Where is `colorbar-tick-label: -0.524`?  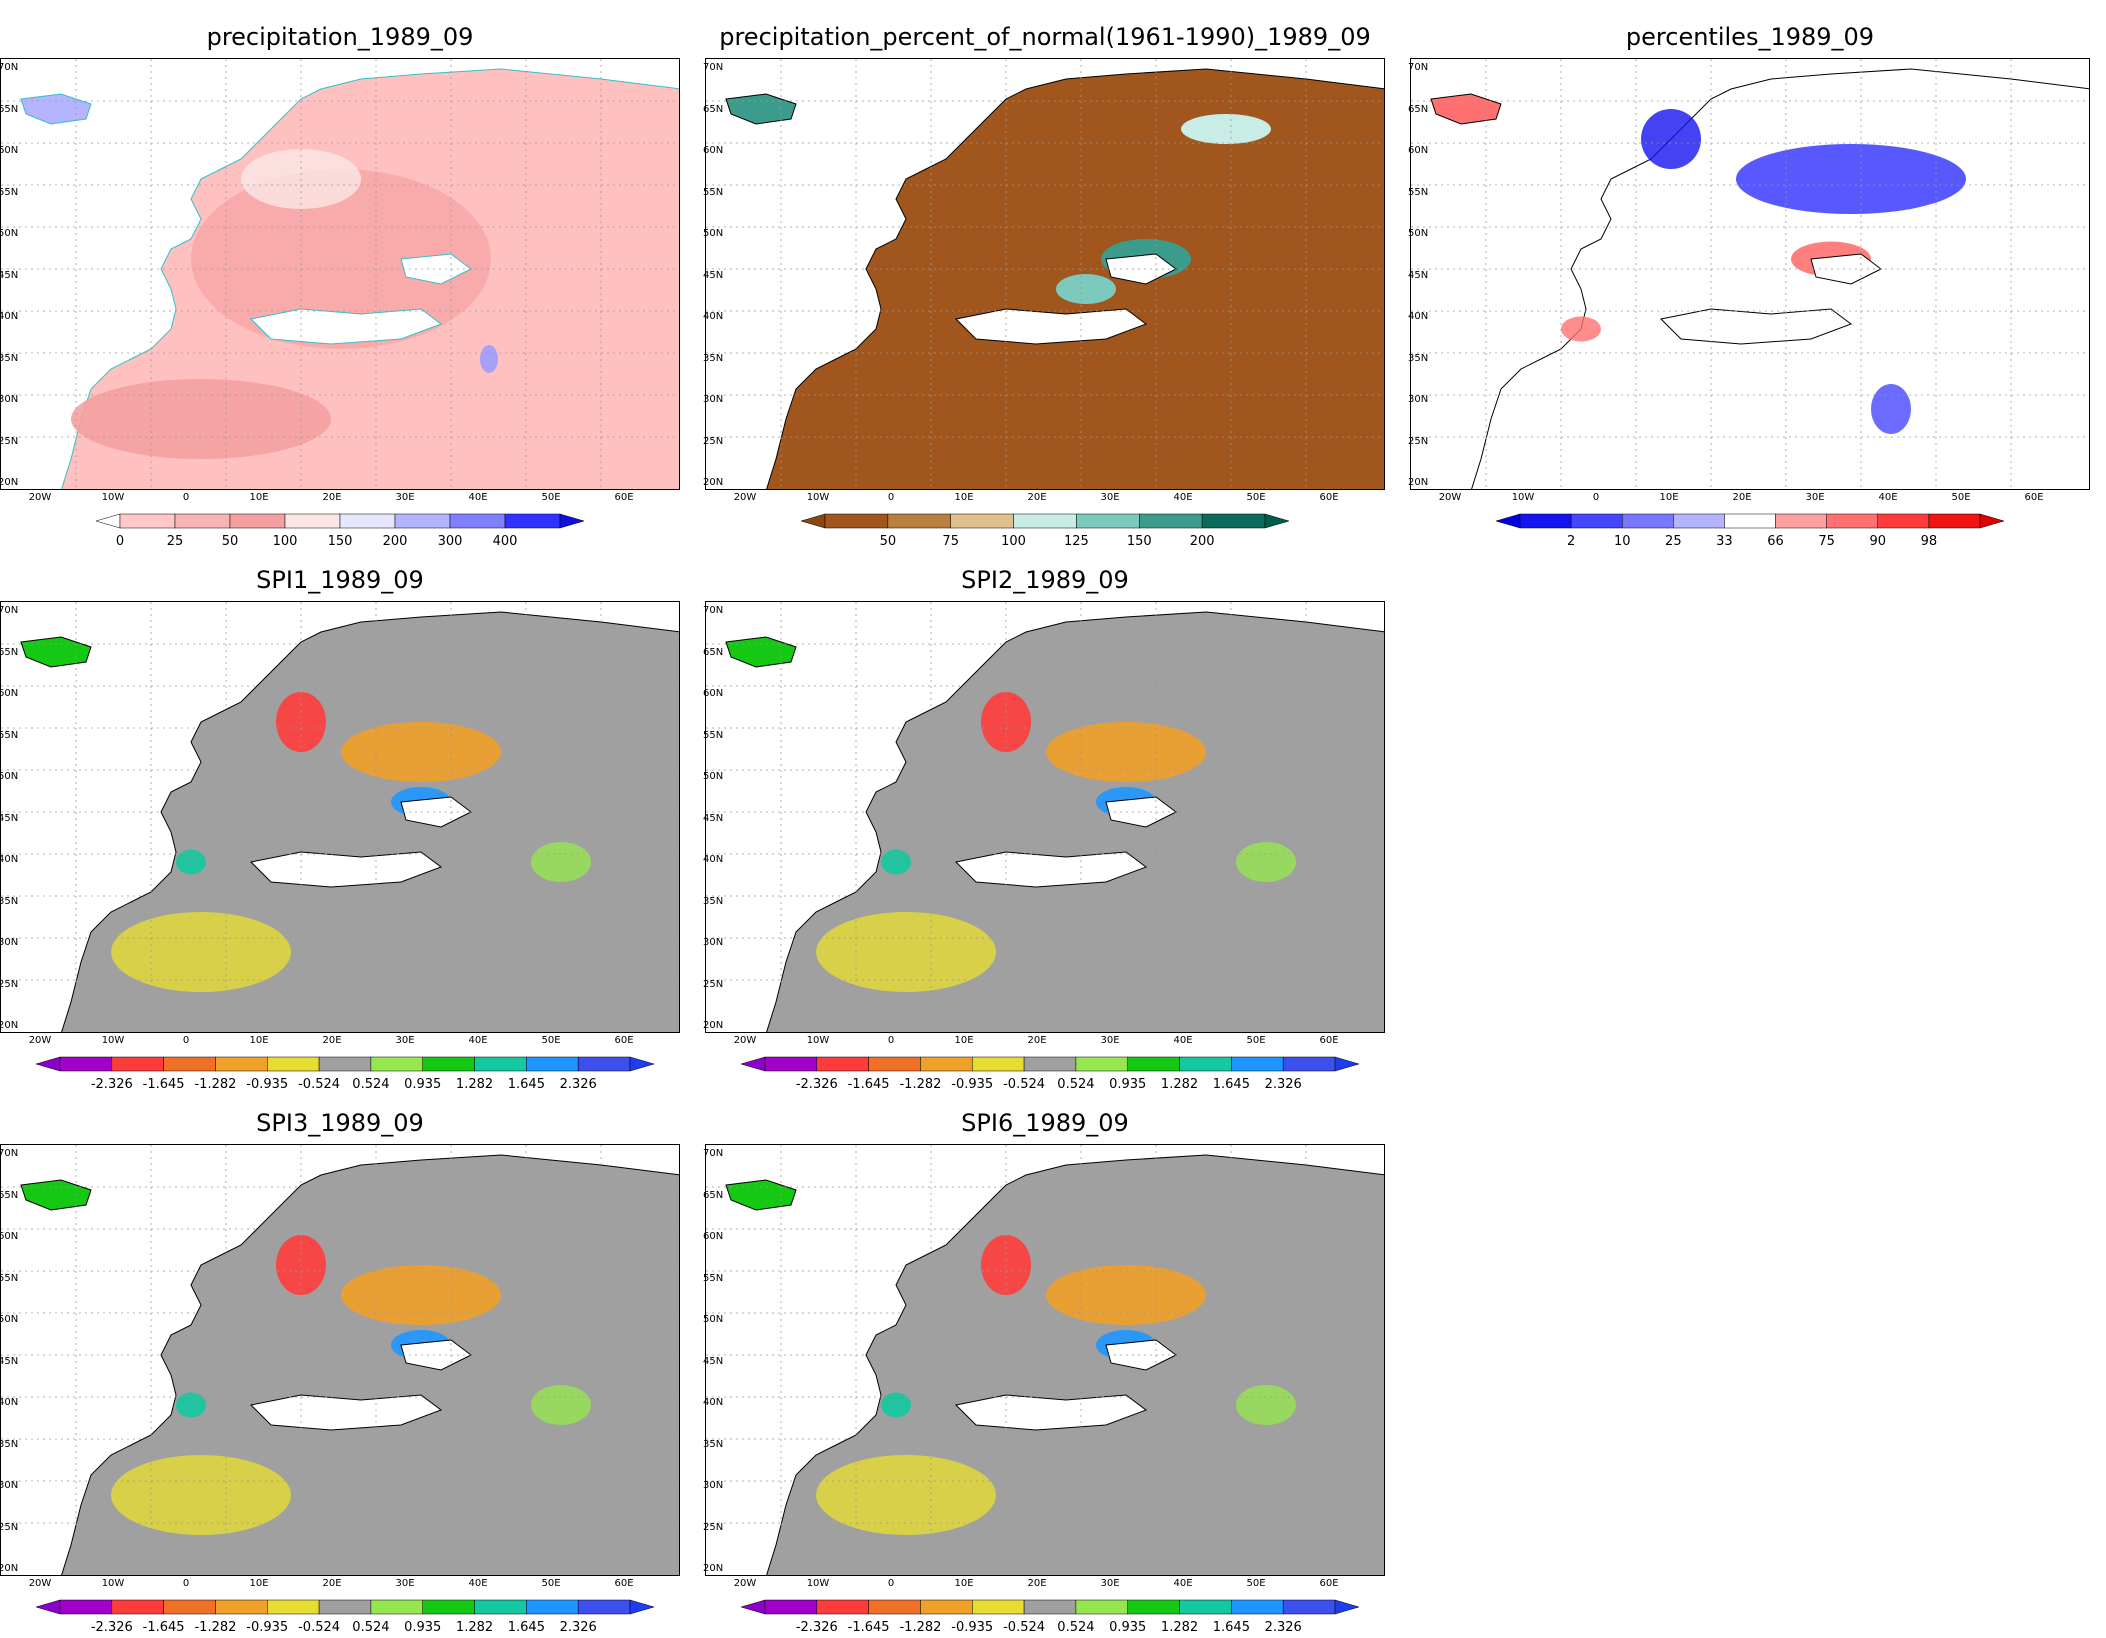
colorbar-tick-label: -0.524 is located at coordinates (319, 1084).